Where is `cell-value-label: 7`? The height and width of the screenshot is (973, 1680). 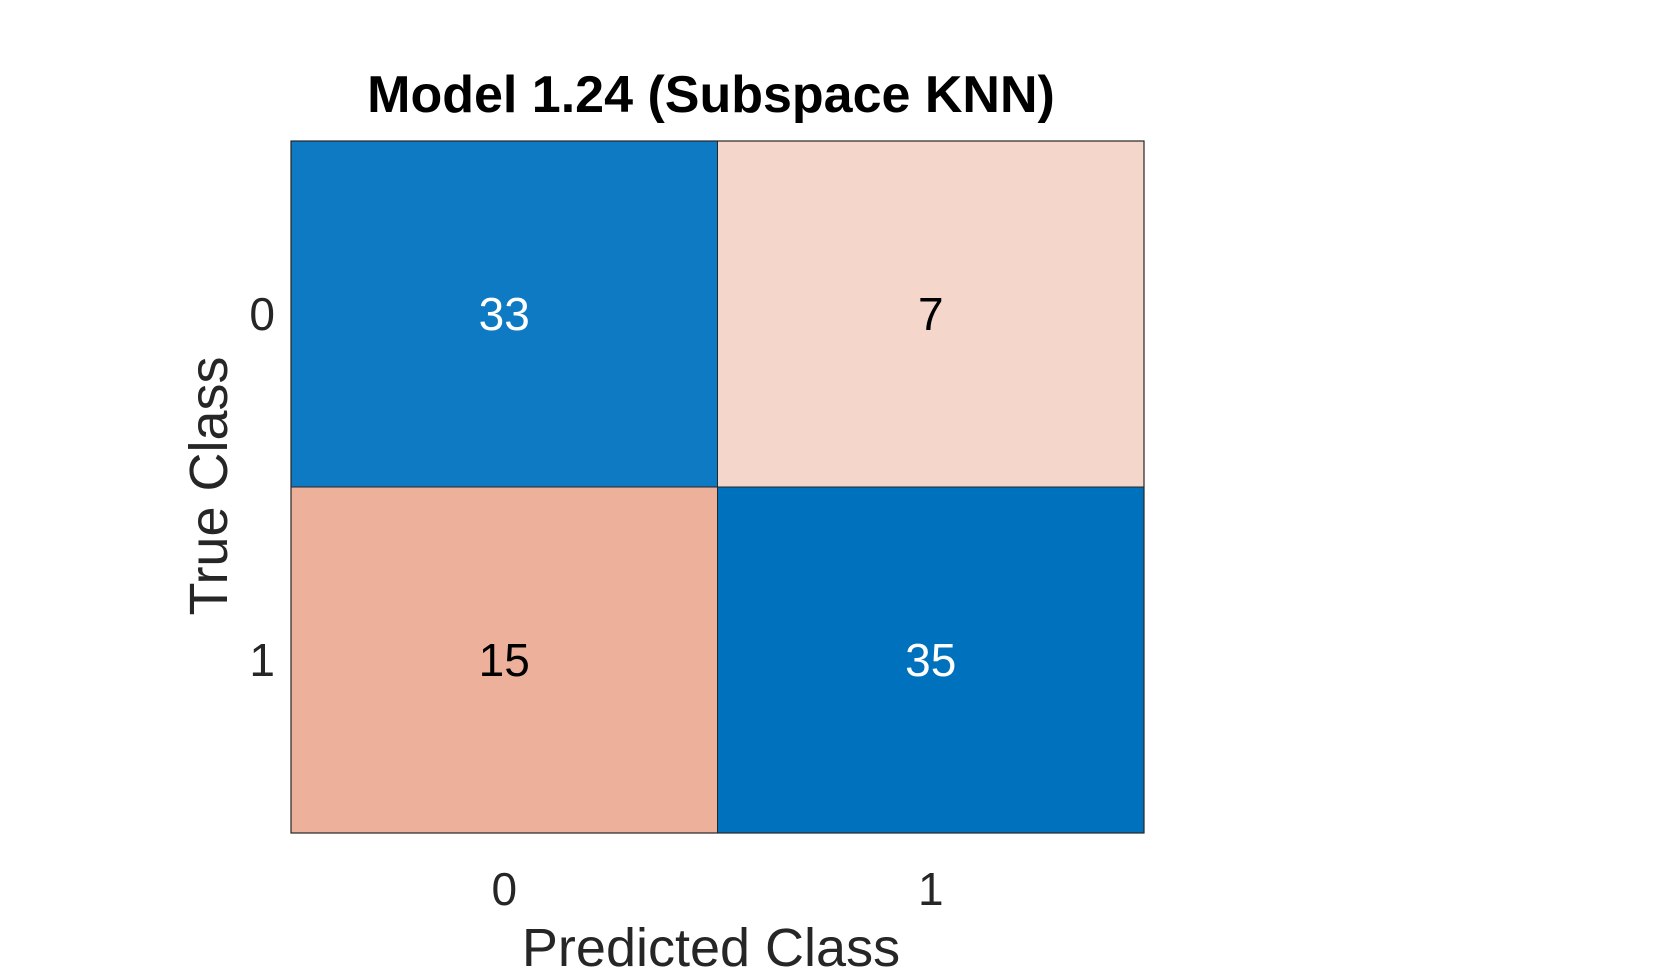 cell-value-label: 7 is located at coordinates (931, 314).